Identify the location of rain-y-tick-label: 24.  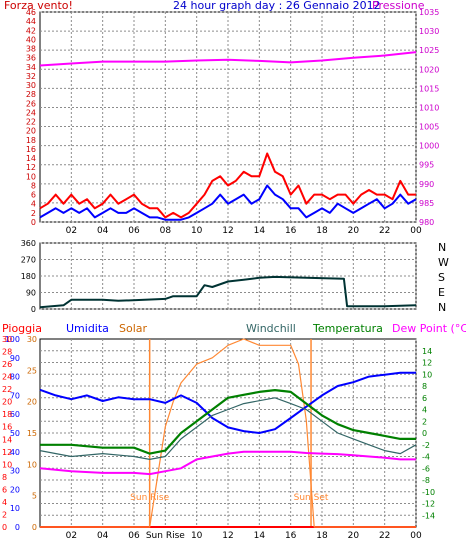
(7, 377).